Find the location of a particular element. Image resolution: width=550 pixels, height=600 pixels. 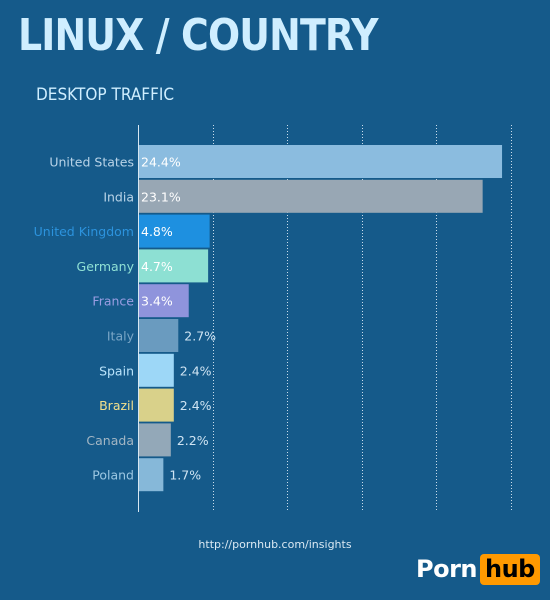

chart-title: LINUX / COUNTRY is located at coordinates (198, 35).